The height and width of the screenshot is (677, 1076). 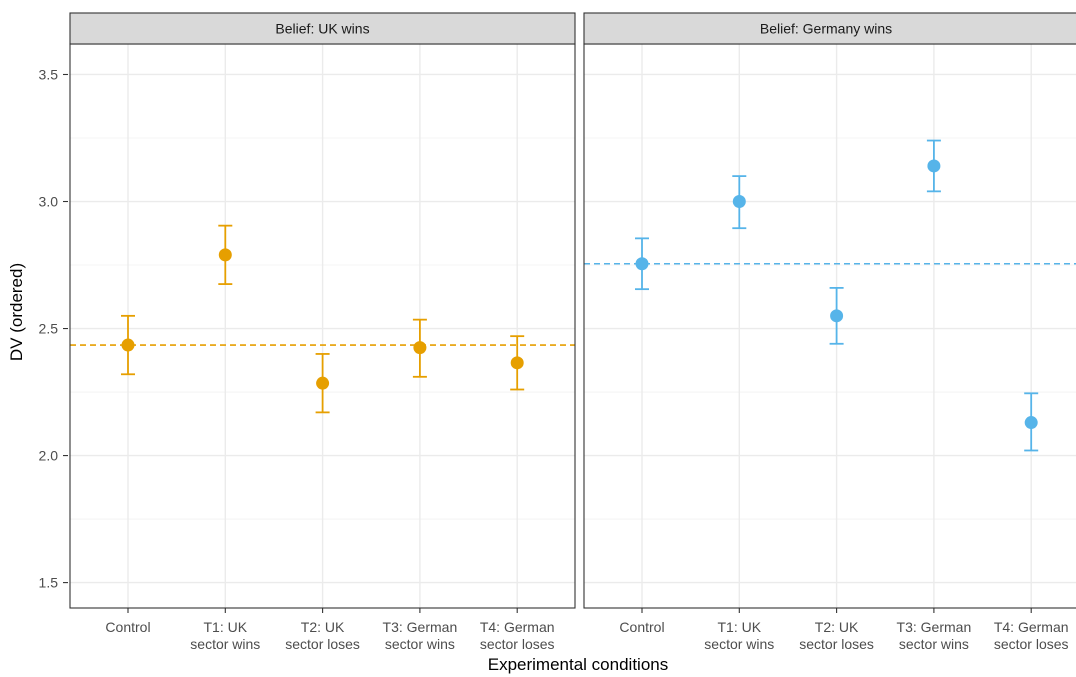 I want to click on y-tick-label: 3.0, so click(x=49, y=202).